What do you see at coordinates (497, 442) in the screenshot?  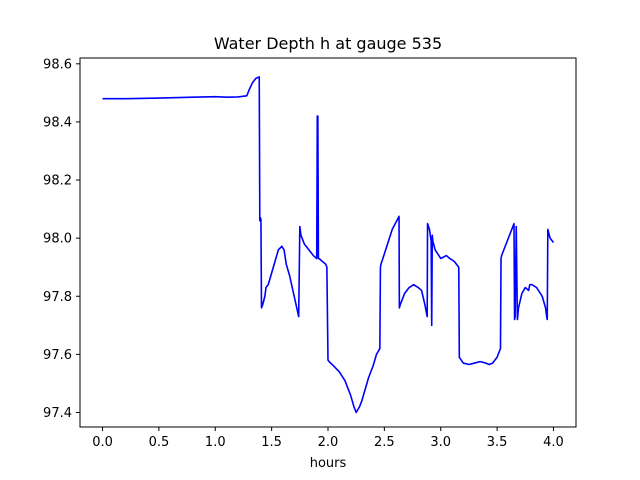 I see `x-tick-label: 3.5` at bounding box center [497, 442].